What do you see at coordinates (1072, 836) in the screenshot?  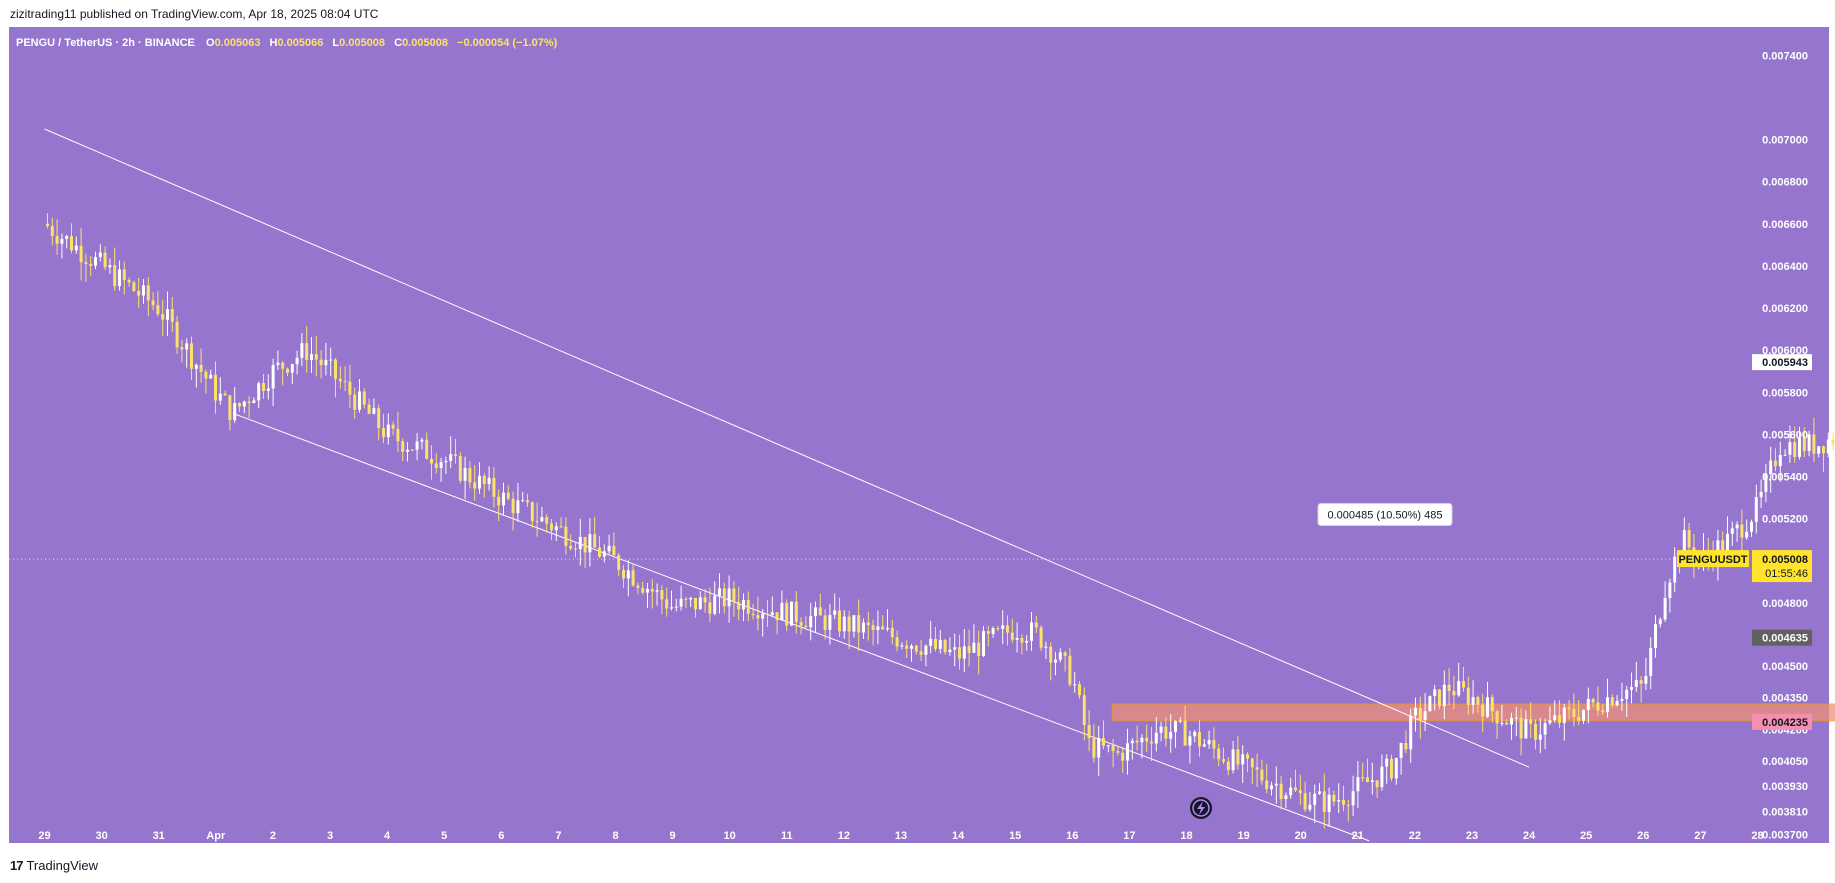 I see `x-tick-label: 16` at bounding box center [1072, 836].